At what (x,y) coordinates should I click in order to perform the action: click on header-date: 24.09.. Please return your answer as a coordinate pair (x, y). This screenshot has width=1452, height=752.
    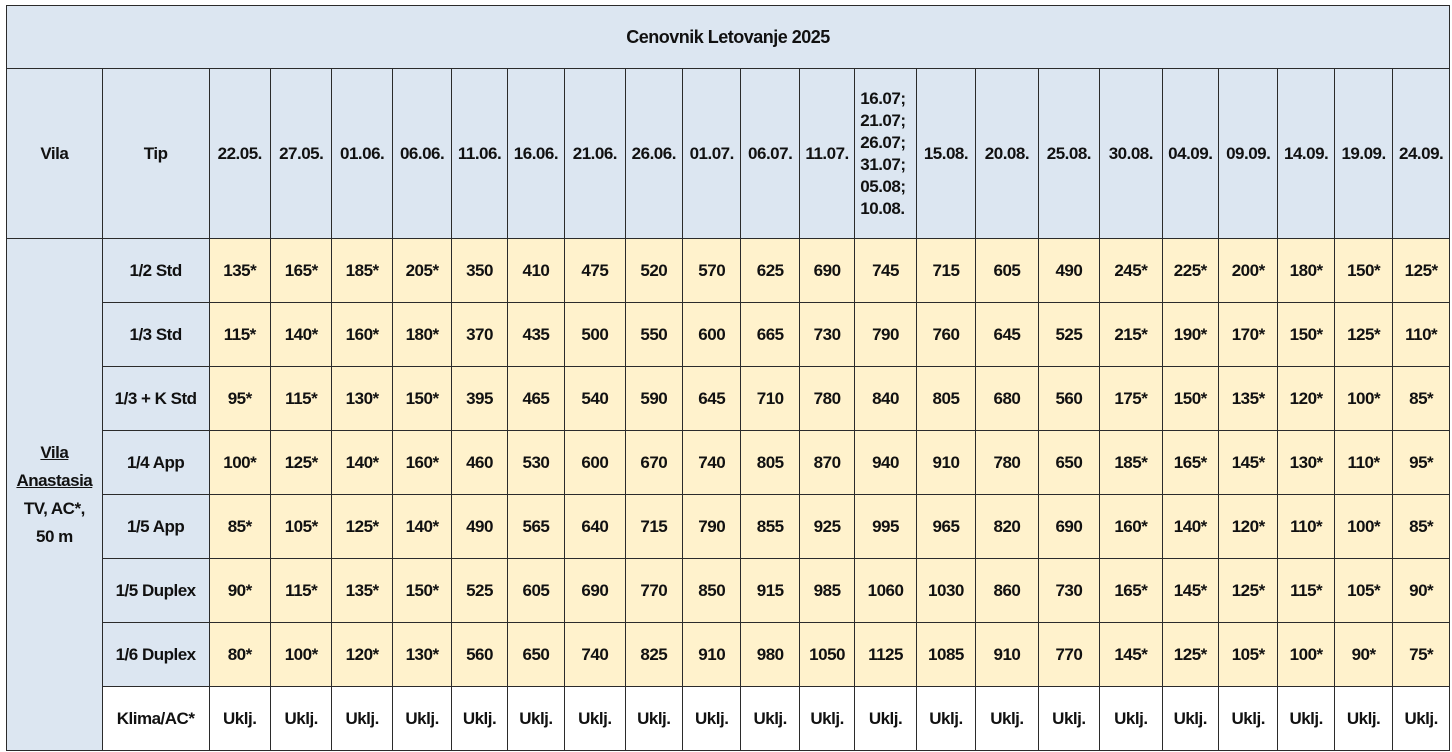
    Looking at the image, I should click on (1421, 153).